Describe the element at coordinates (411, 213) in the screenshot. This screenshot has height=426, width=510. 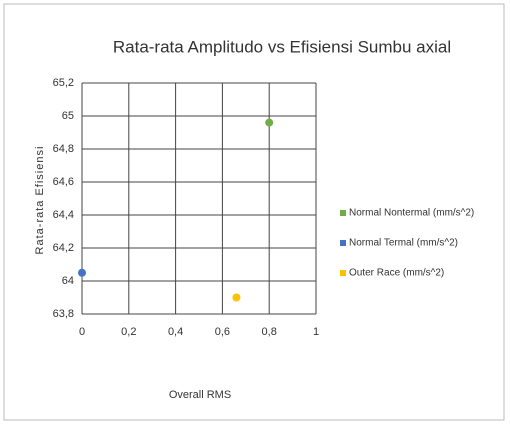
I see `legend-label: Normal Nontermal (mm/s^2)` at that location.